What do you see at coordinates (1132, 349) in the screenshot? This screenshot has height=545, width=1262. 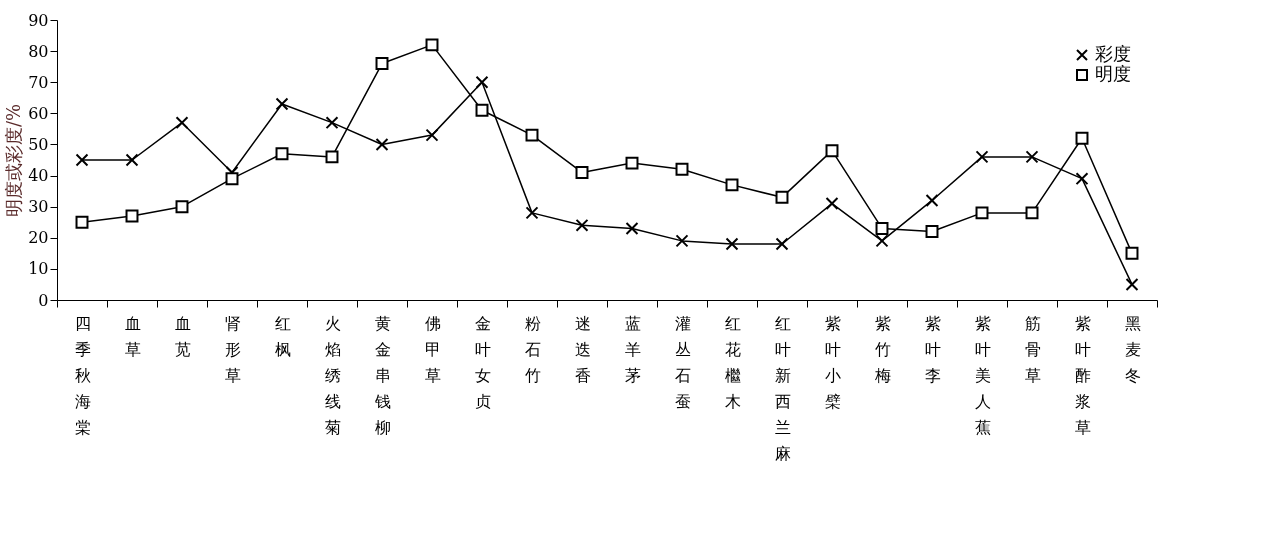 I see `x-tick-label: 黑麦冬` at bounding box center [1132, 349].